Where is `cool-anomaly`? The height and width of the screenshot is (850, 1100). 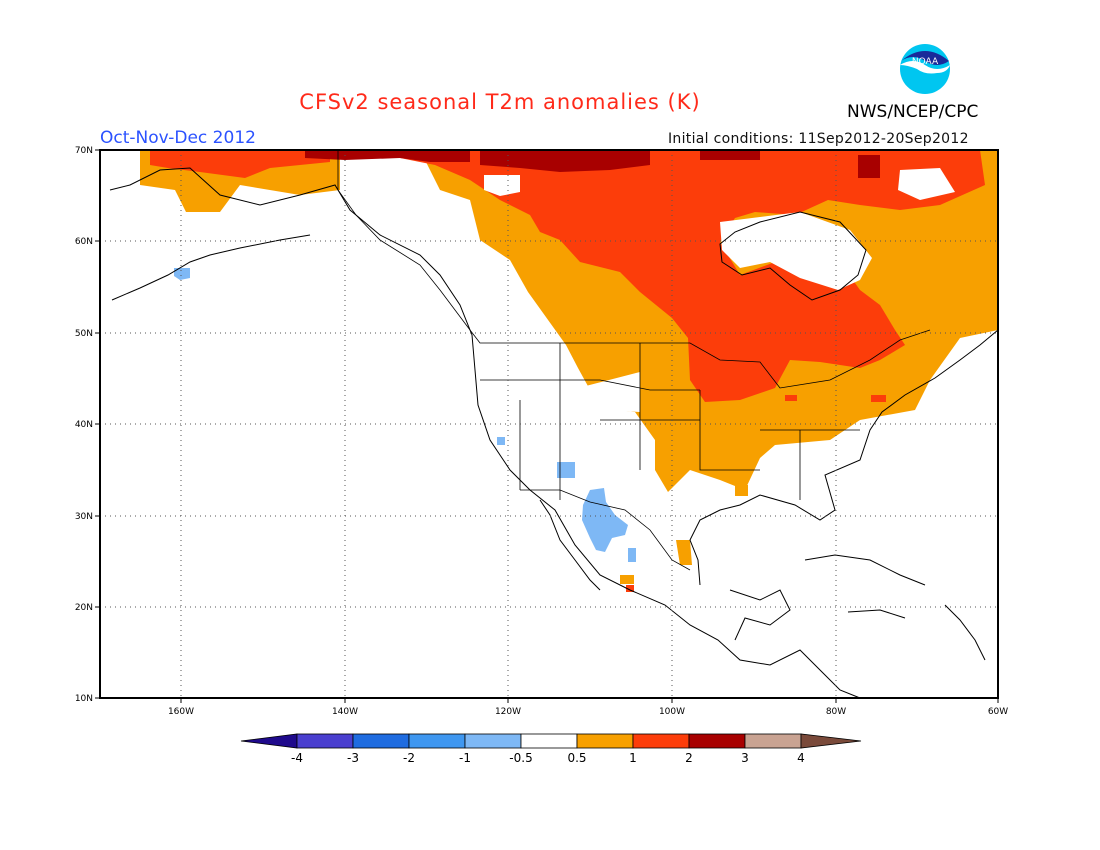
cool-anomaly is located at coordinates (405, 415).